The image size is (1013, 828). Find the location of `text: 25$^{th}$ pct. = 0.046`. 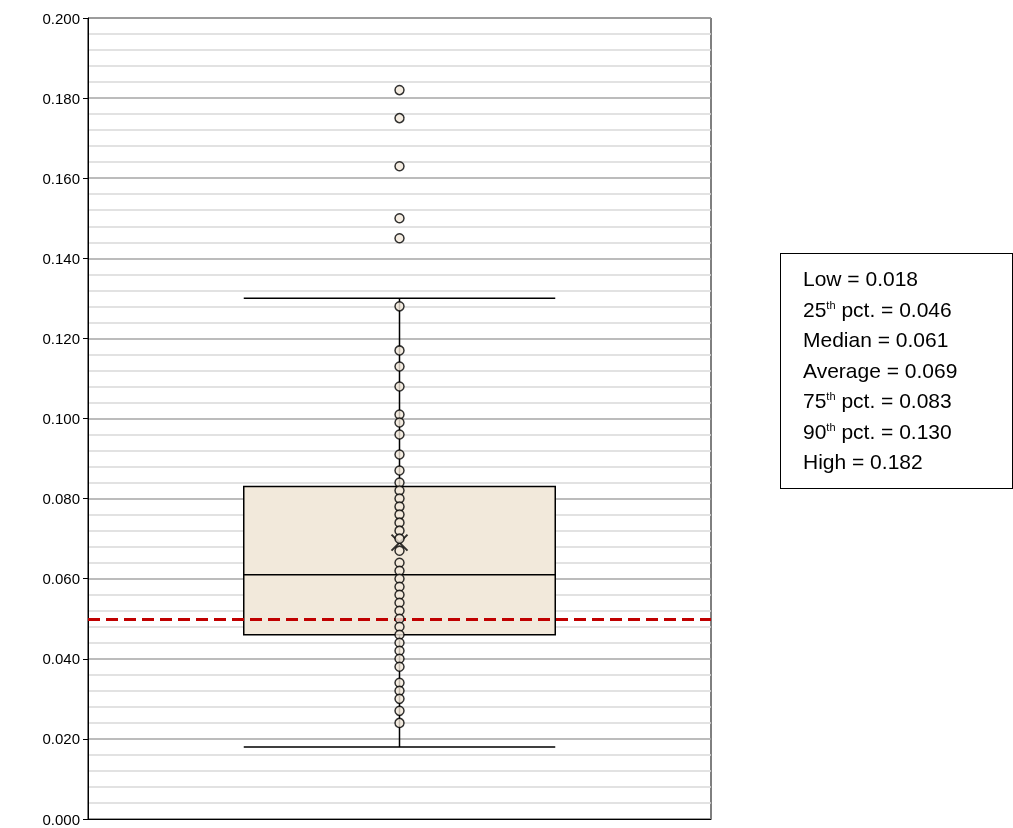

text: 25$^{th}$ pct. = 0.046 is located at coordinates (878, 309).